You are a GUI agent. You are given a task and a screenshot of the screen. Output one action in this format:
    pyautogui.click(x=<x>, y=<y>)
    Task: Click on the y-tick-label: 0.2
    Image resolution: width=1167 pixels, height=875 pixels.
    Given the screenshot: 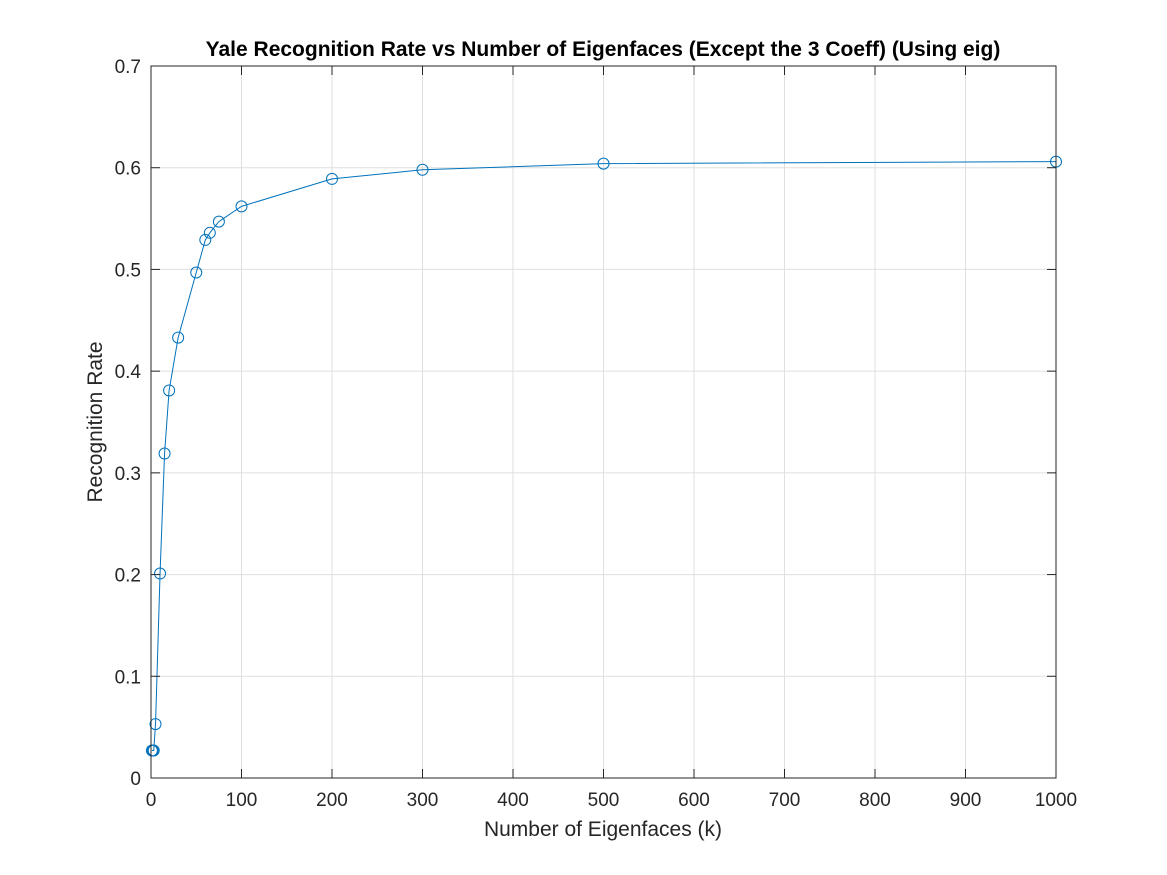 What is the action you would take?
    pyautogui.click(x=128, y=576)
    